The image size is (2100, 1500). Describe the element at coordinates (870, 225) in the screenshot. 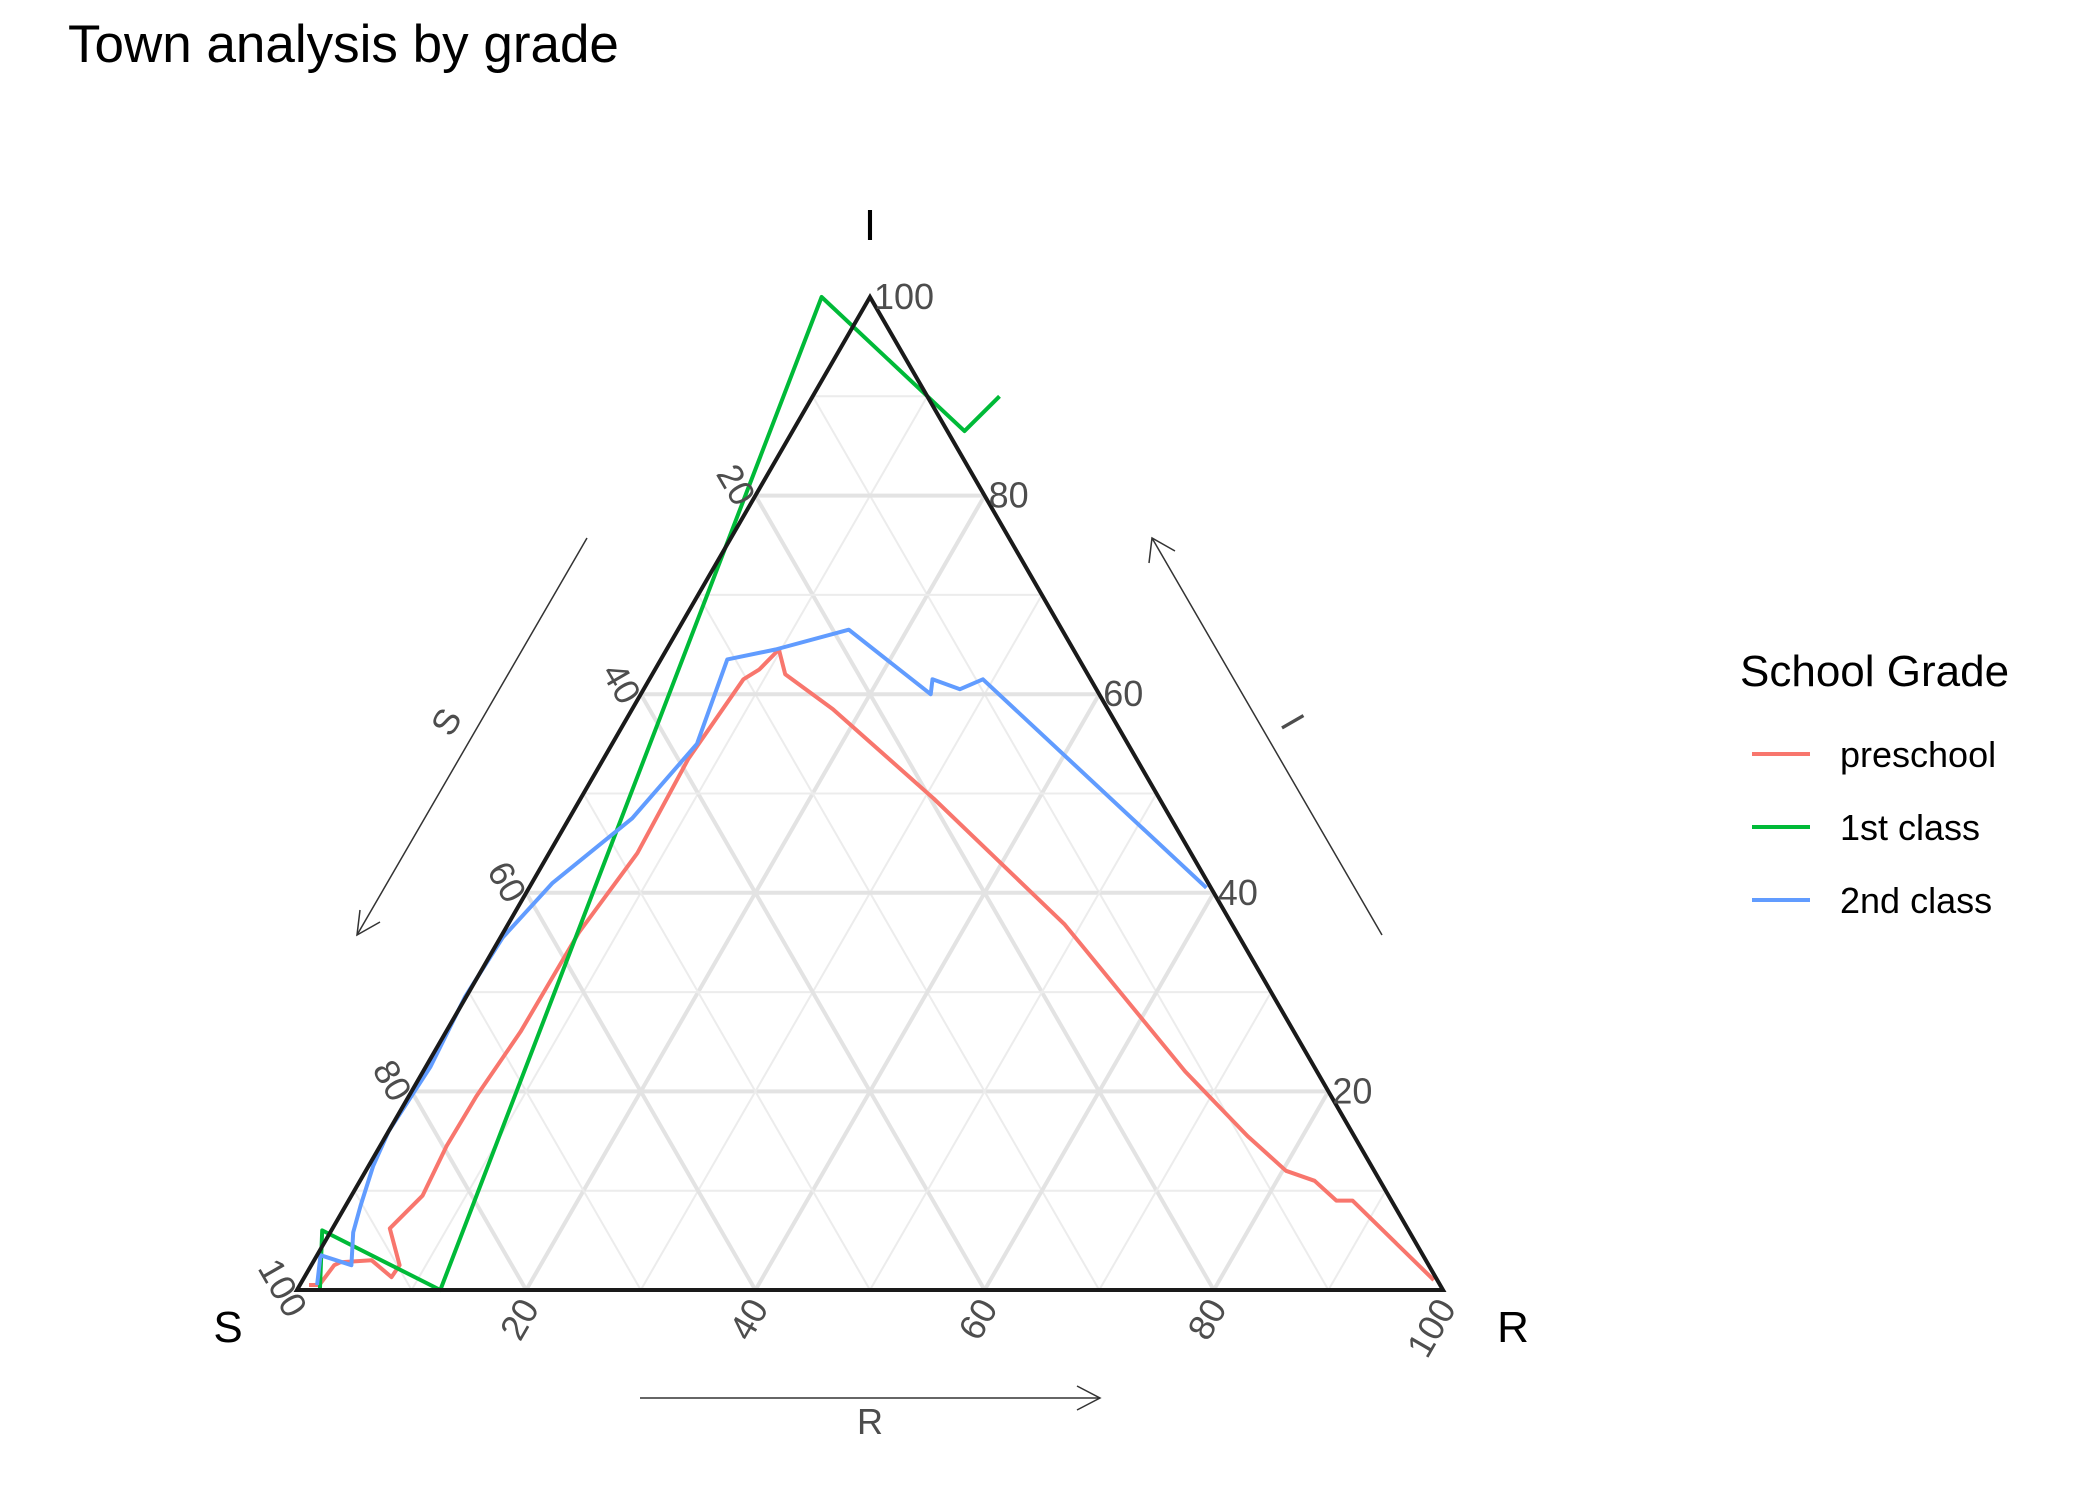

I see `apex-label-top: I` at that location.